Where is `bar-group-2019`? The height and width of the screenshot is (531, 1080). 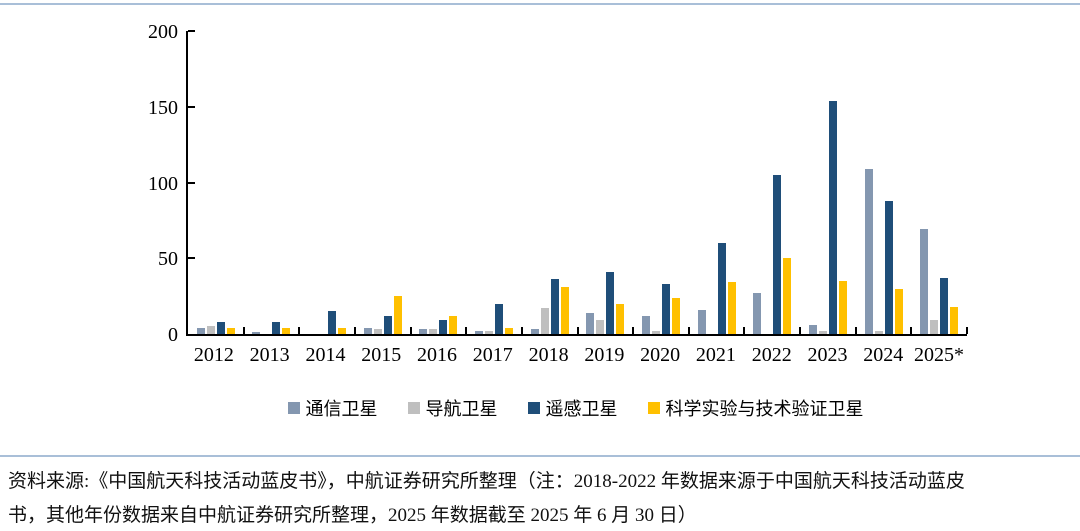
bar-group-2019 is located at coordinates (605, 182).